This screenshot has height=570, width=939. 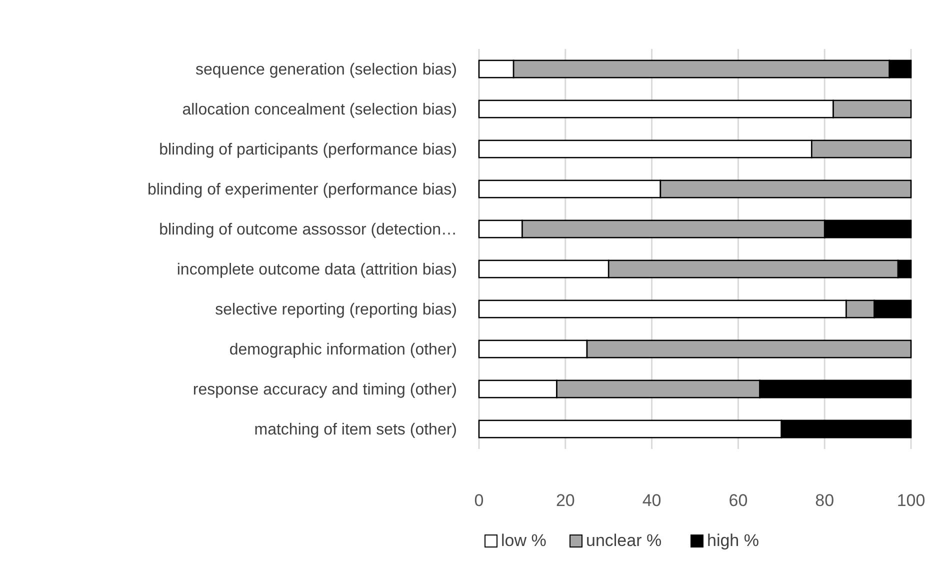 What do you see at coordinates (308, 150) in the screenshot?
I see `y-tick-label: blinding of participants (performance bias)` at bounding box center [308, 150].